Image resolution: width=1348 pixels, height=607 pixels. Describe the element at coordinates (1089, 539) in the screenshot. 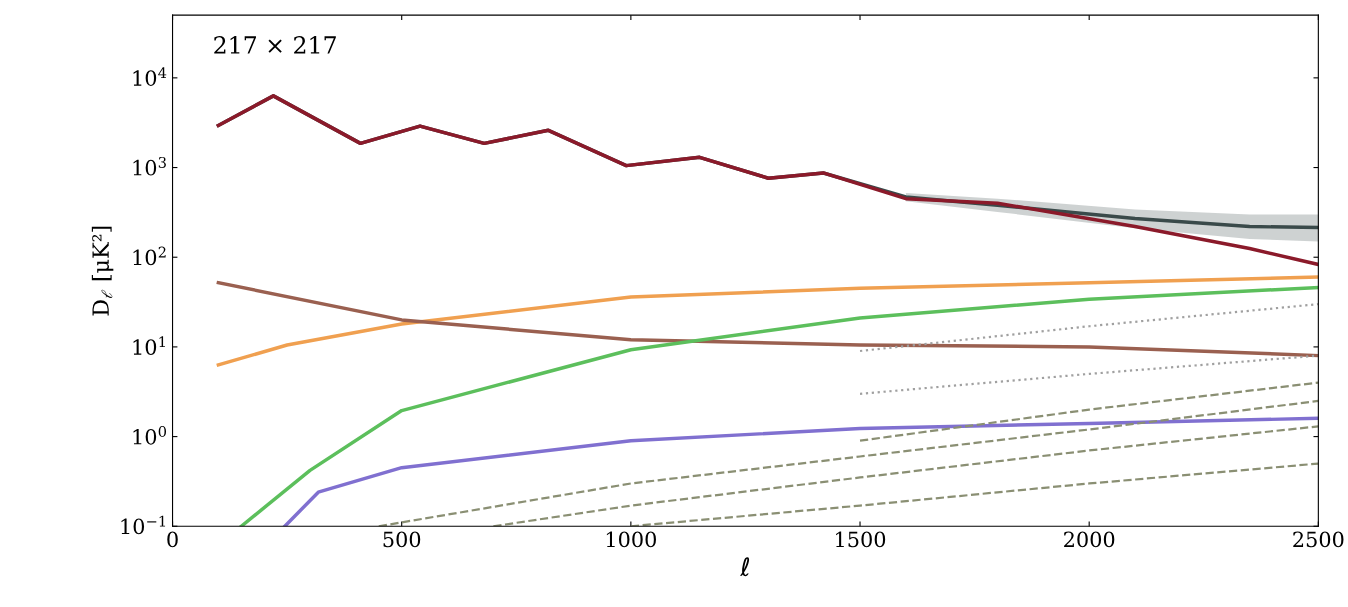

I see `x-tick-label: 2000` at that location.